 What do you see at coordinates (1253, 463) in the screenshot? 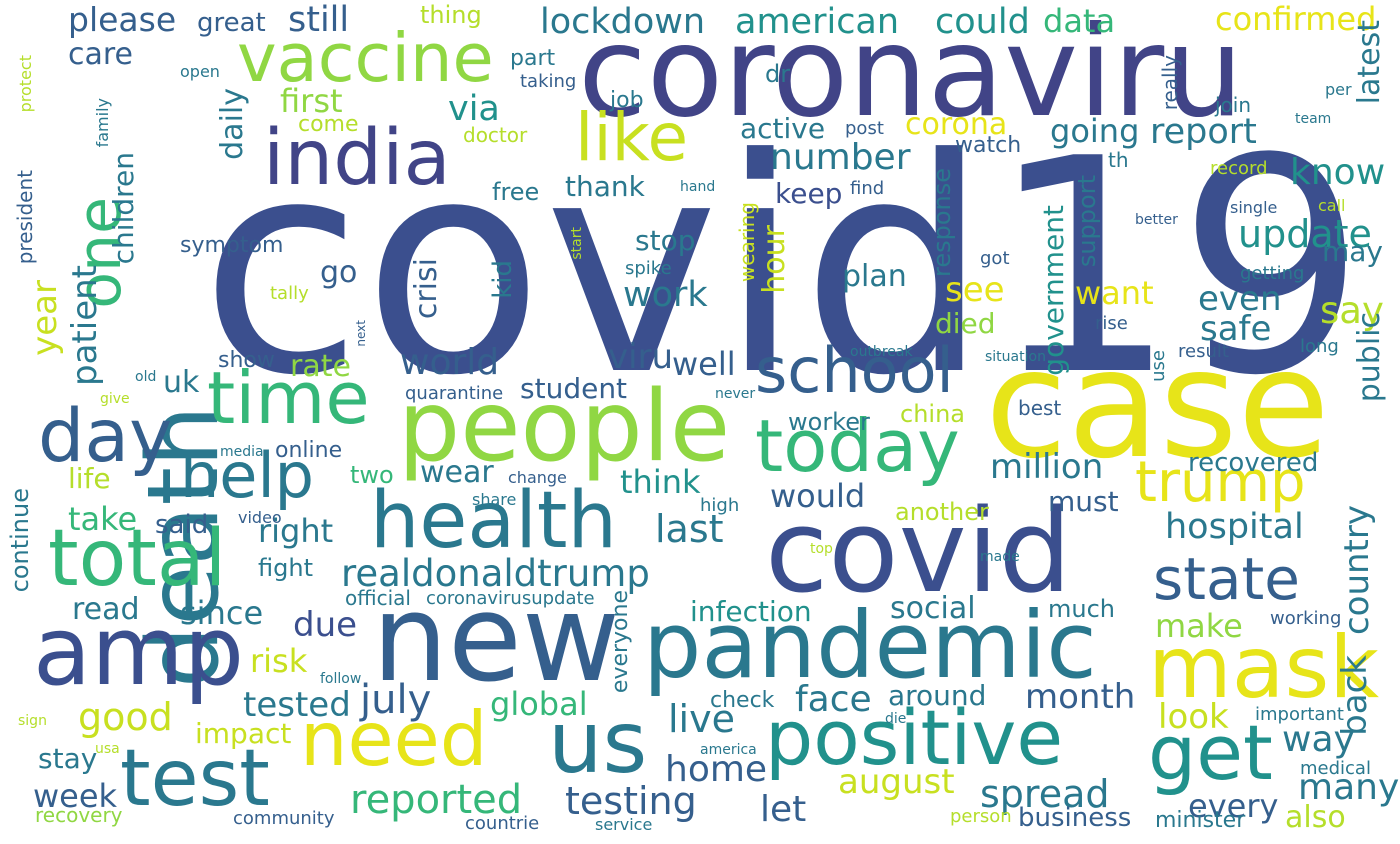
I see `cloud-word-recovered: recovered` at bounding box center [1253, 463].